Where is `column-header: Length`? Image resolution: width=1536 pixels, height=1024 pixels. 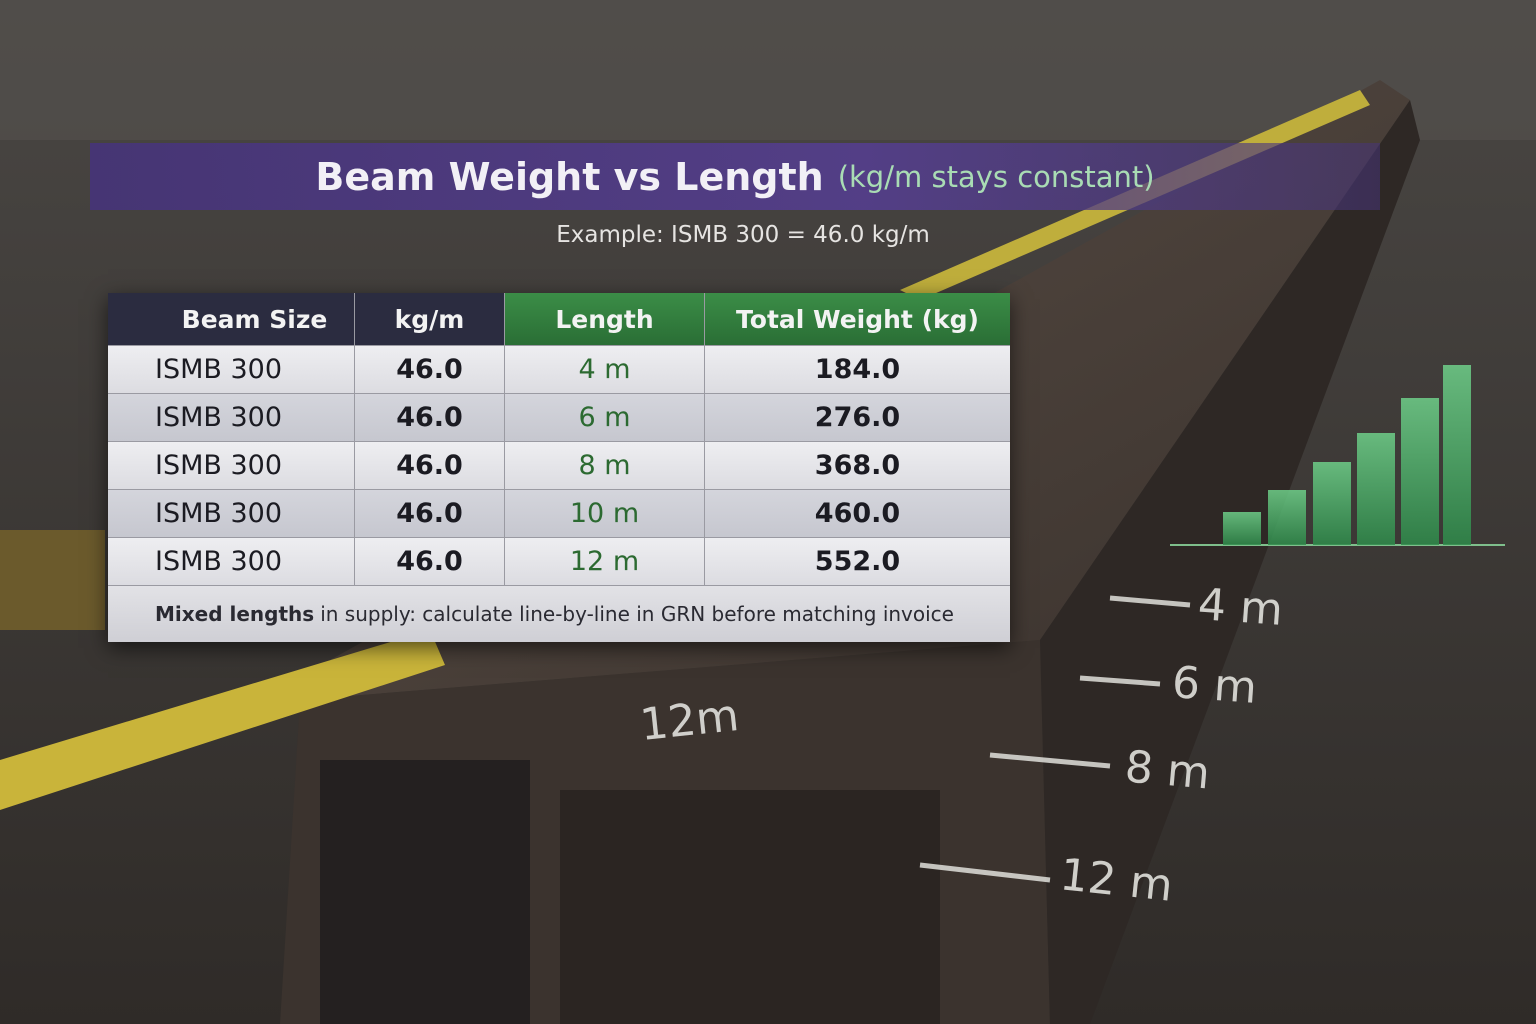 column-header: Length is located at coordinates (605, 319).